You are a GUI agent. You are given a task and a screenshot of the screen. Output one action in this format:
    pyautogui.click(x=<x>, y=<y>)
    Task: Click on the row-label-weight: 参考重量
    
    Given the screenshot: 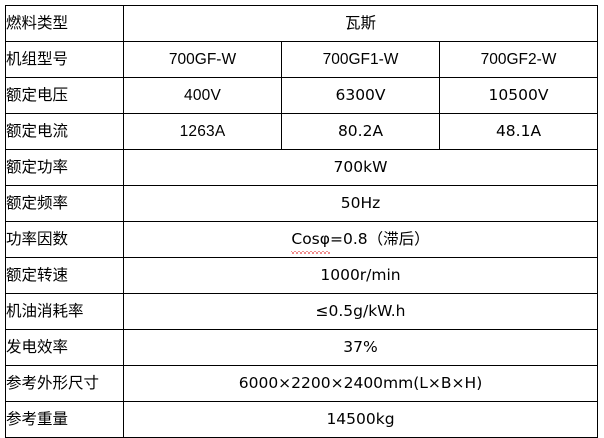 What is the action you would take?
    pyautogui.click(x=64, y=419)
    